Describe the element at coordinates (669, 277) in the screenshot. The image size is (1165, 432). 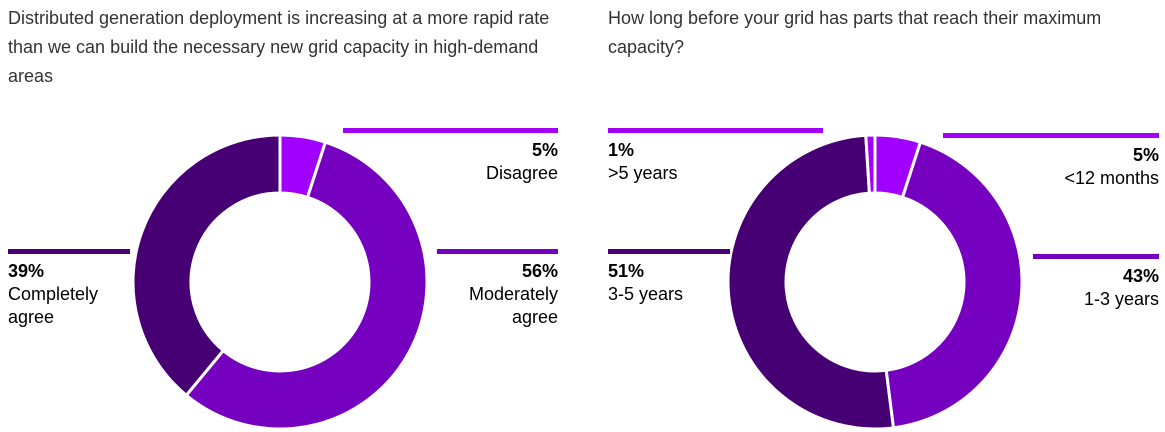
I see `callout-3-5-years: 51% 3-5 years` at that location.